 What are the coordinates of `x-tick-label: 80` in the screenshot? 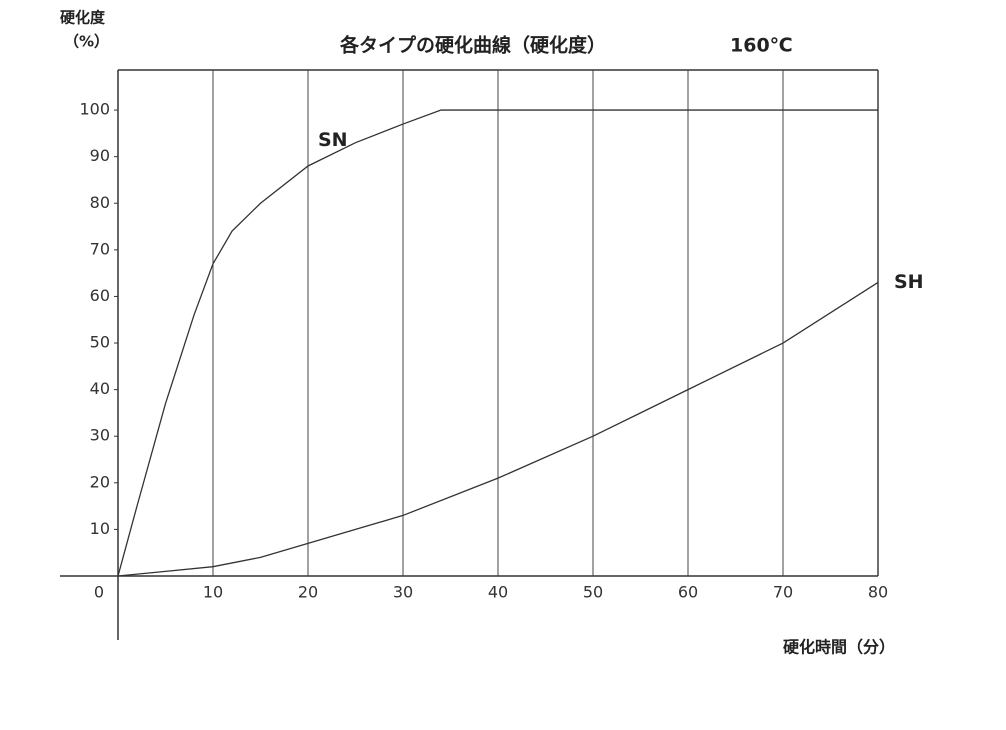 It's located at (878, 592).